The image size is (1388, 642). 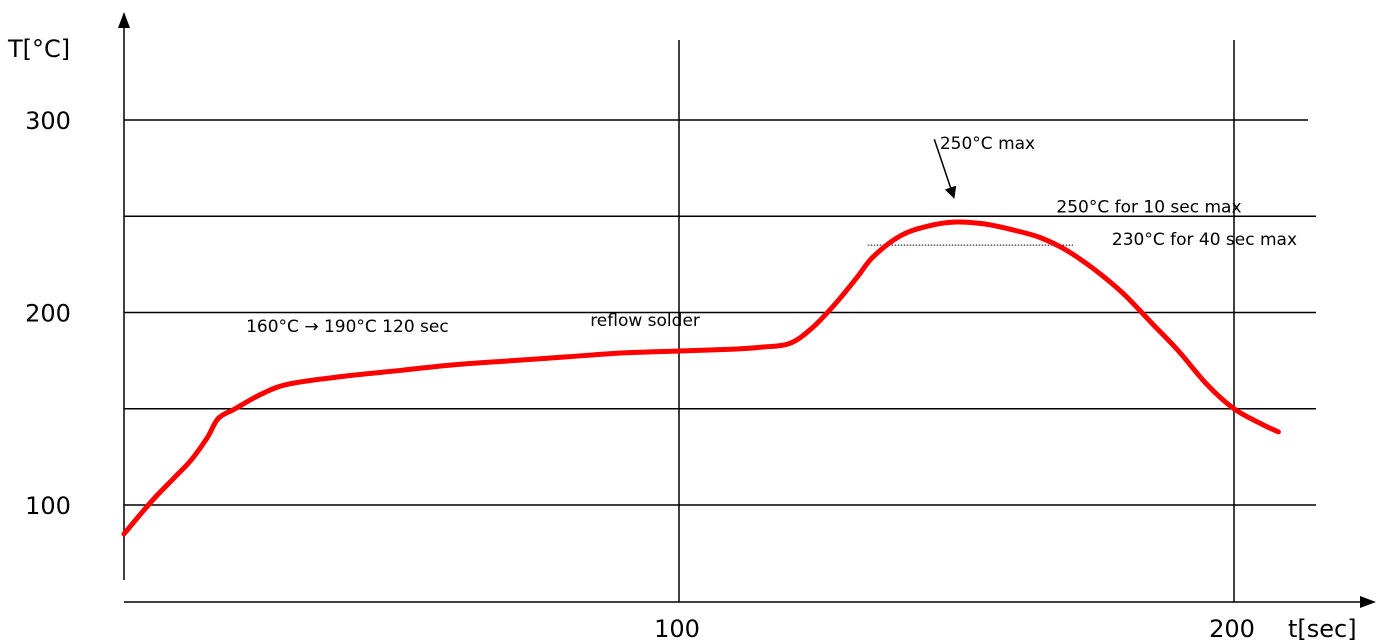 What do you see at coordinates (1232, 628) in the screenshot?
I see `x-tick-label-200: 200` at bounding box center [1232, 628].